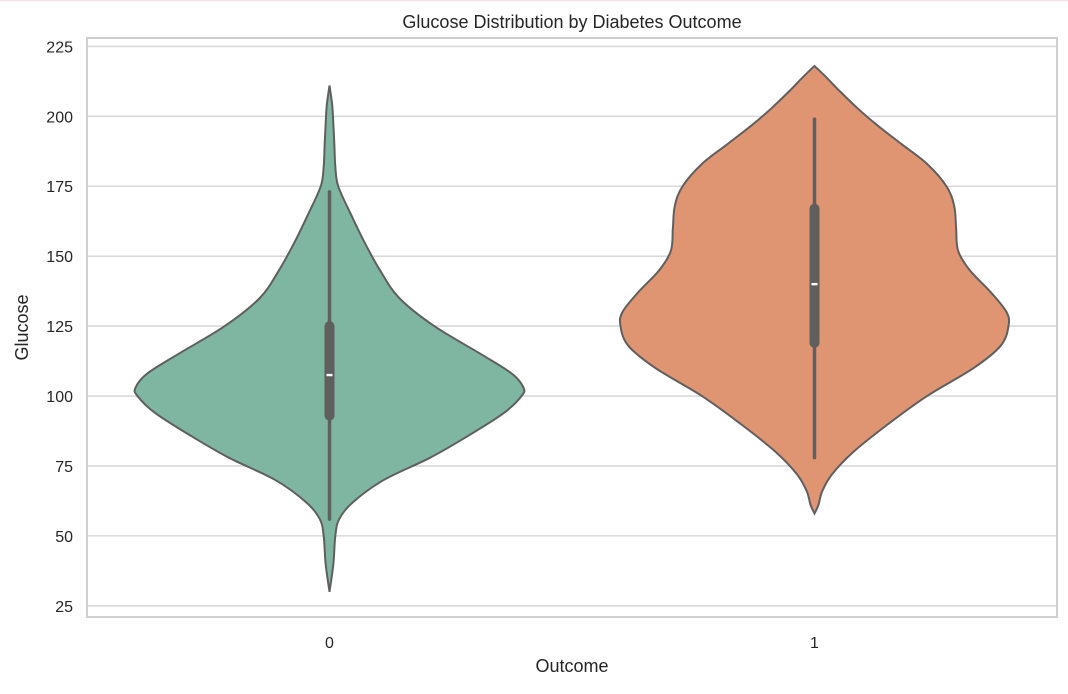  Describe the element at coordinates (534, 0) in the screenshot. I see `top-border-line` at that location.